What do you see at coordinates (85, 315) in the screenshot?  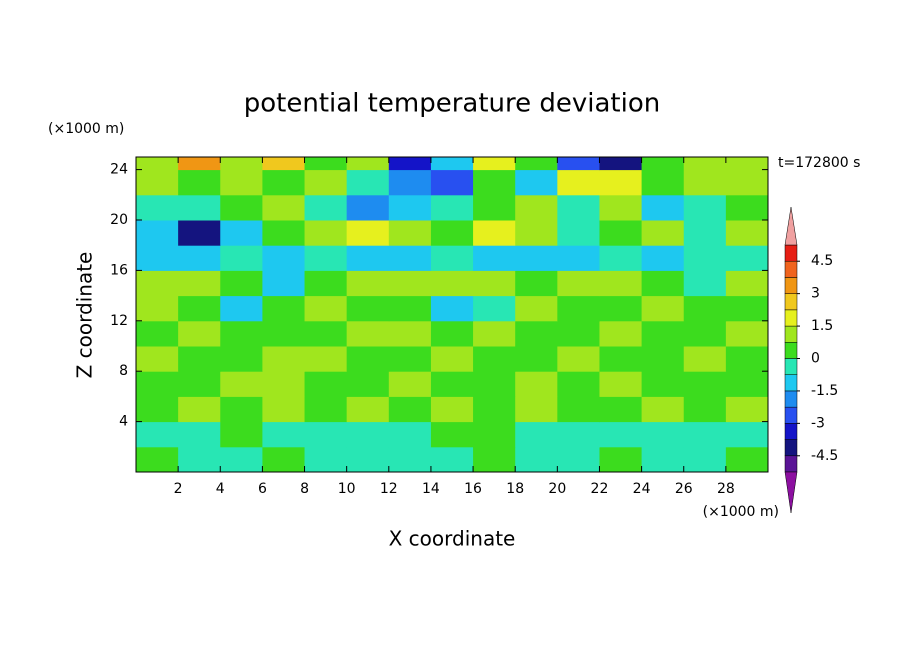 I see `y-axis-label: Z coordinate` at bounding box center [85, 315].